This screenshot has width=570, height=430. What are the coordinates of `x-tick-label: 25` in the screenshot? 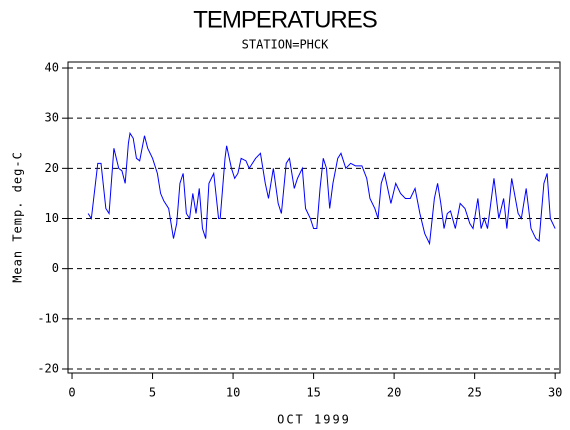 It's located at (474, 393).